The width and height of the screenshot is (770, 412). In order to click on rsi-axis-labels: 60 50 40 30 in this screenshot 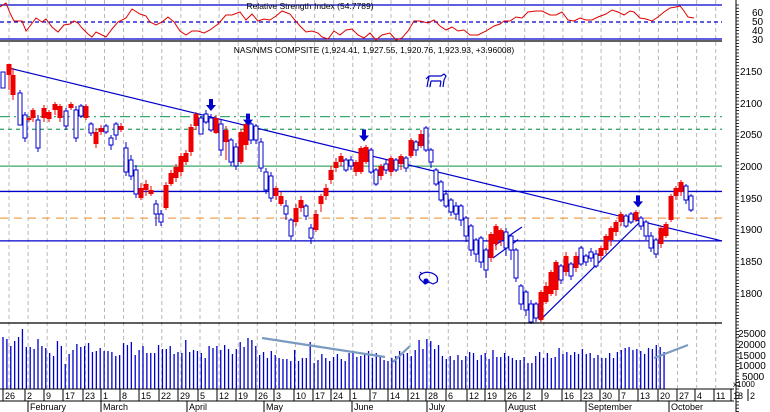, I will do `click(758, 27)`.